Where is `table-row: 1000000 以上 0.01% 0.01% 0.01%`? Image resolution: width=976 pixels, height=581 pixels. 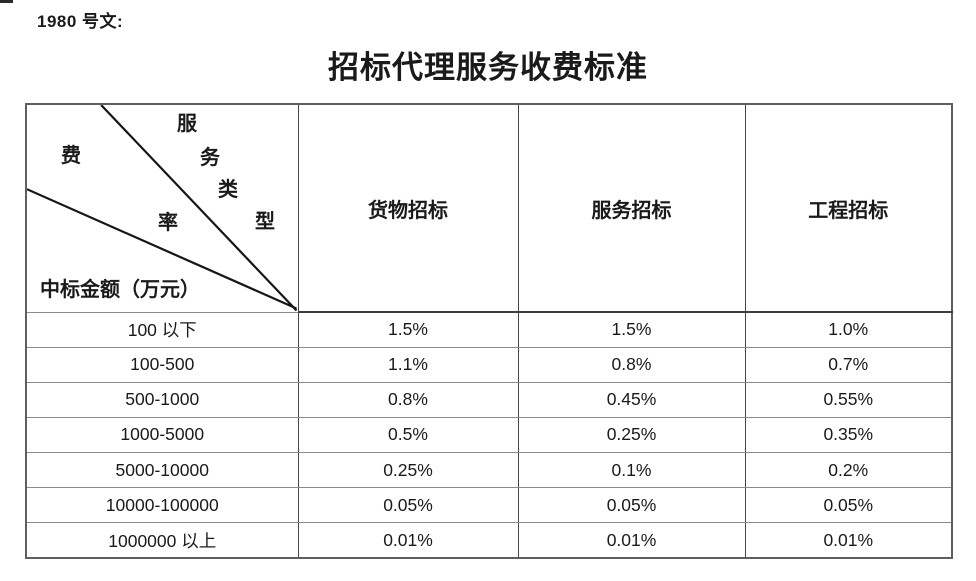 table-row: 1000000 以上 0.01% 0.01% 0.01% is located at coordinates (489, 540).